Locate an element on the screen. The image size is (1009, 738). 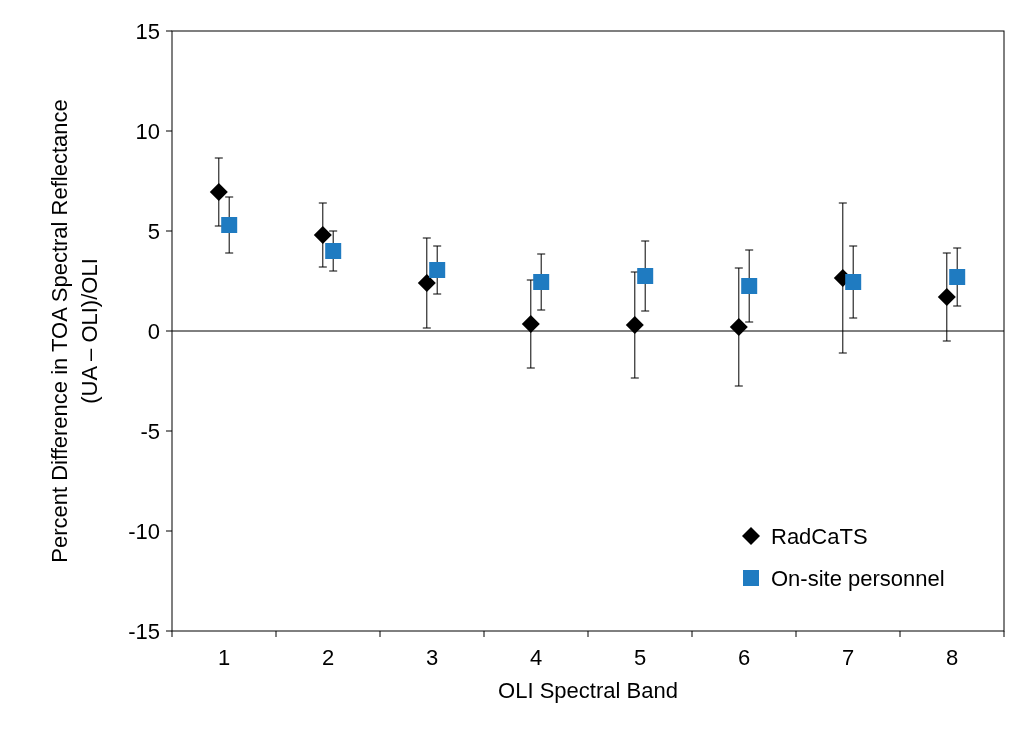
x-tick-label: 5 is located at coordinates (640, 657).